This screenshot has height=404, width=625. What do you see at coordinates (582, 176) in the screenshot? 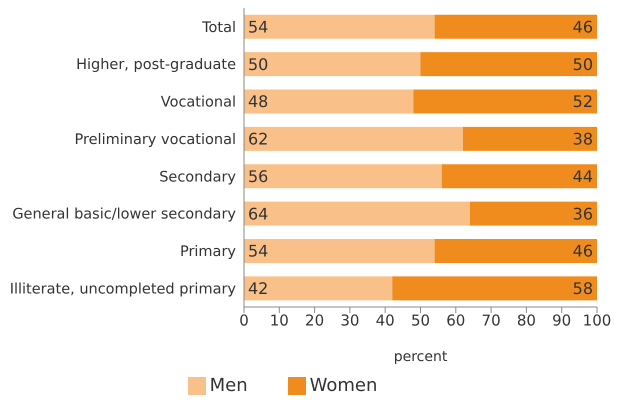
I see `data-label: 44` at bounding box center [582, 176].